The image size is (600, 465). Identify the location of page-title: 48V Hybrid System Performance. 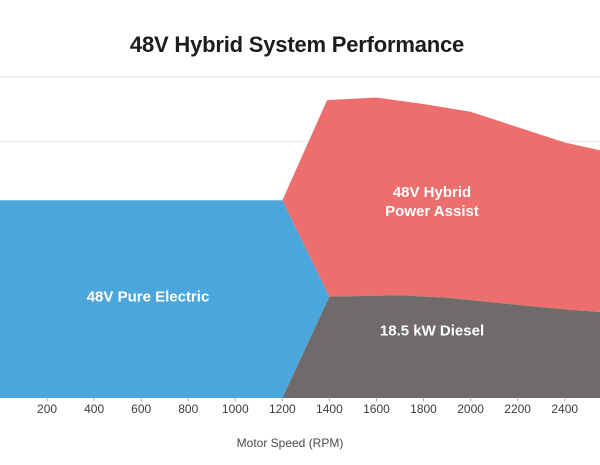
(297, 44).